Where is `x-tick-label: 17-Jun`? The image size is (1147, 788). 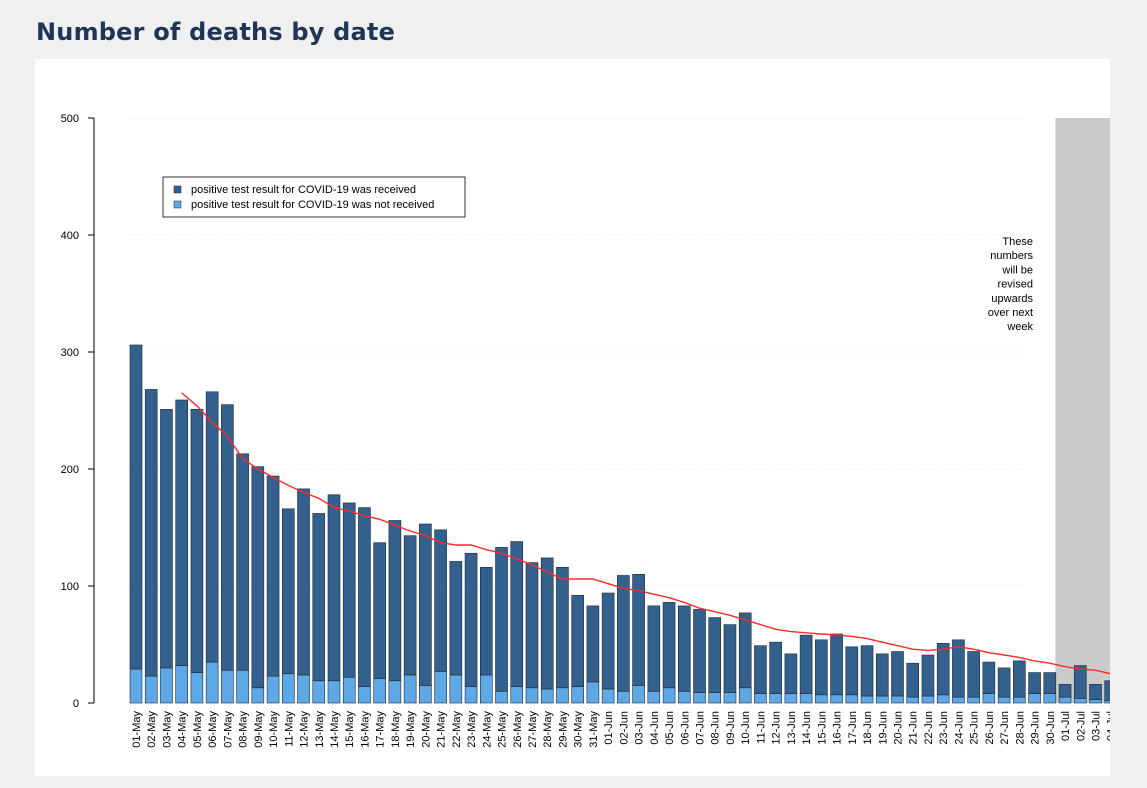 x-tick-label: 17-Jun is located at coordinates (853, 728).